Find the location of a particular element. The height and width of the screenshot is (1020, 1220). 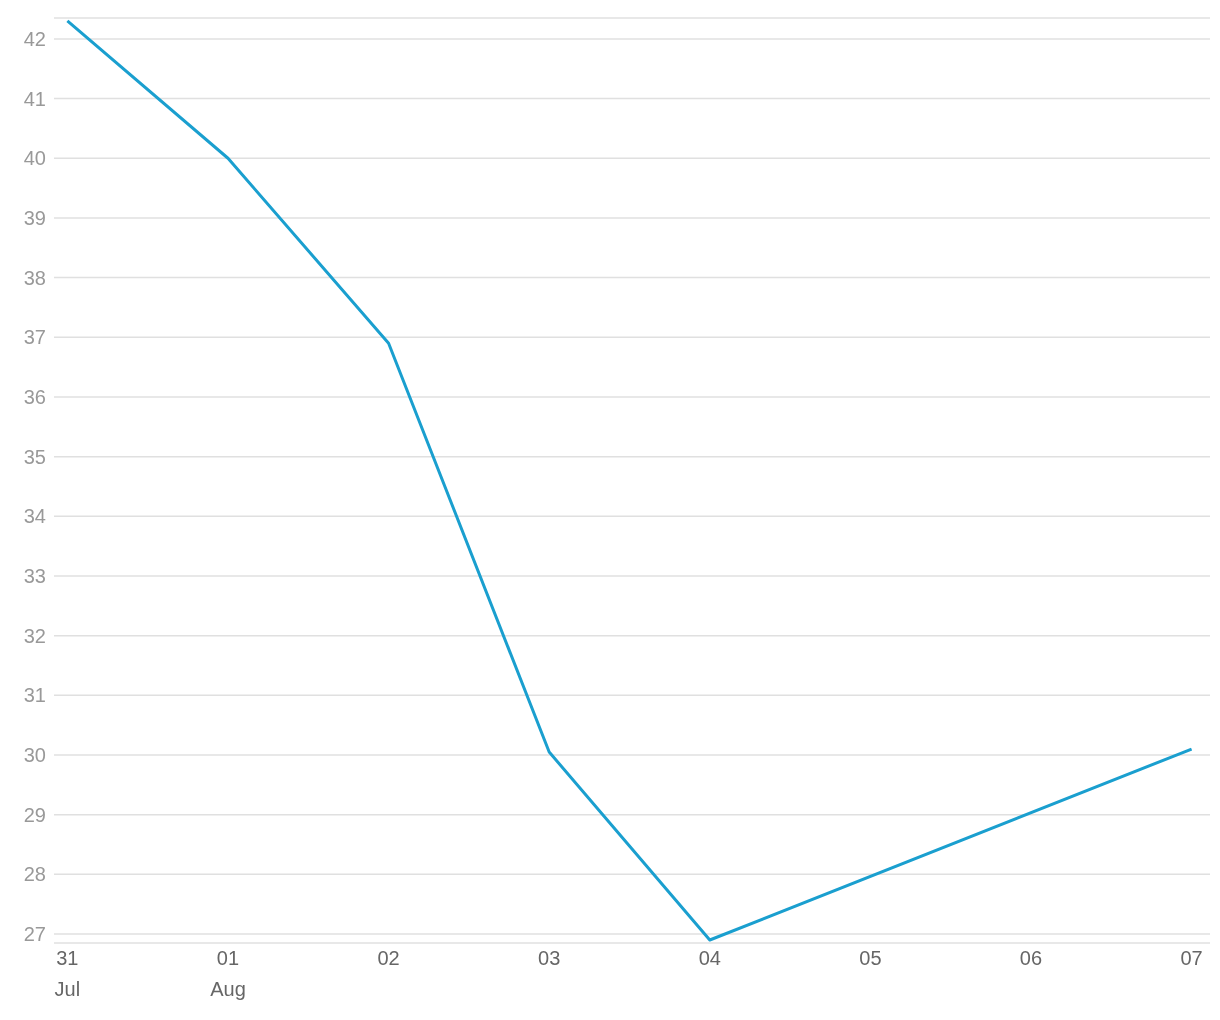

y-tick-label: 33 is located at coordinates (34, 576).